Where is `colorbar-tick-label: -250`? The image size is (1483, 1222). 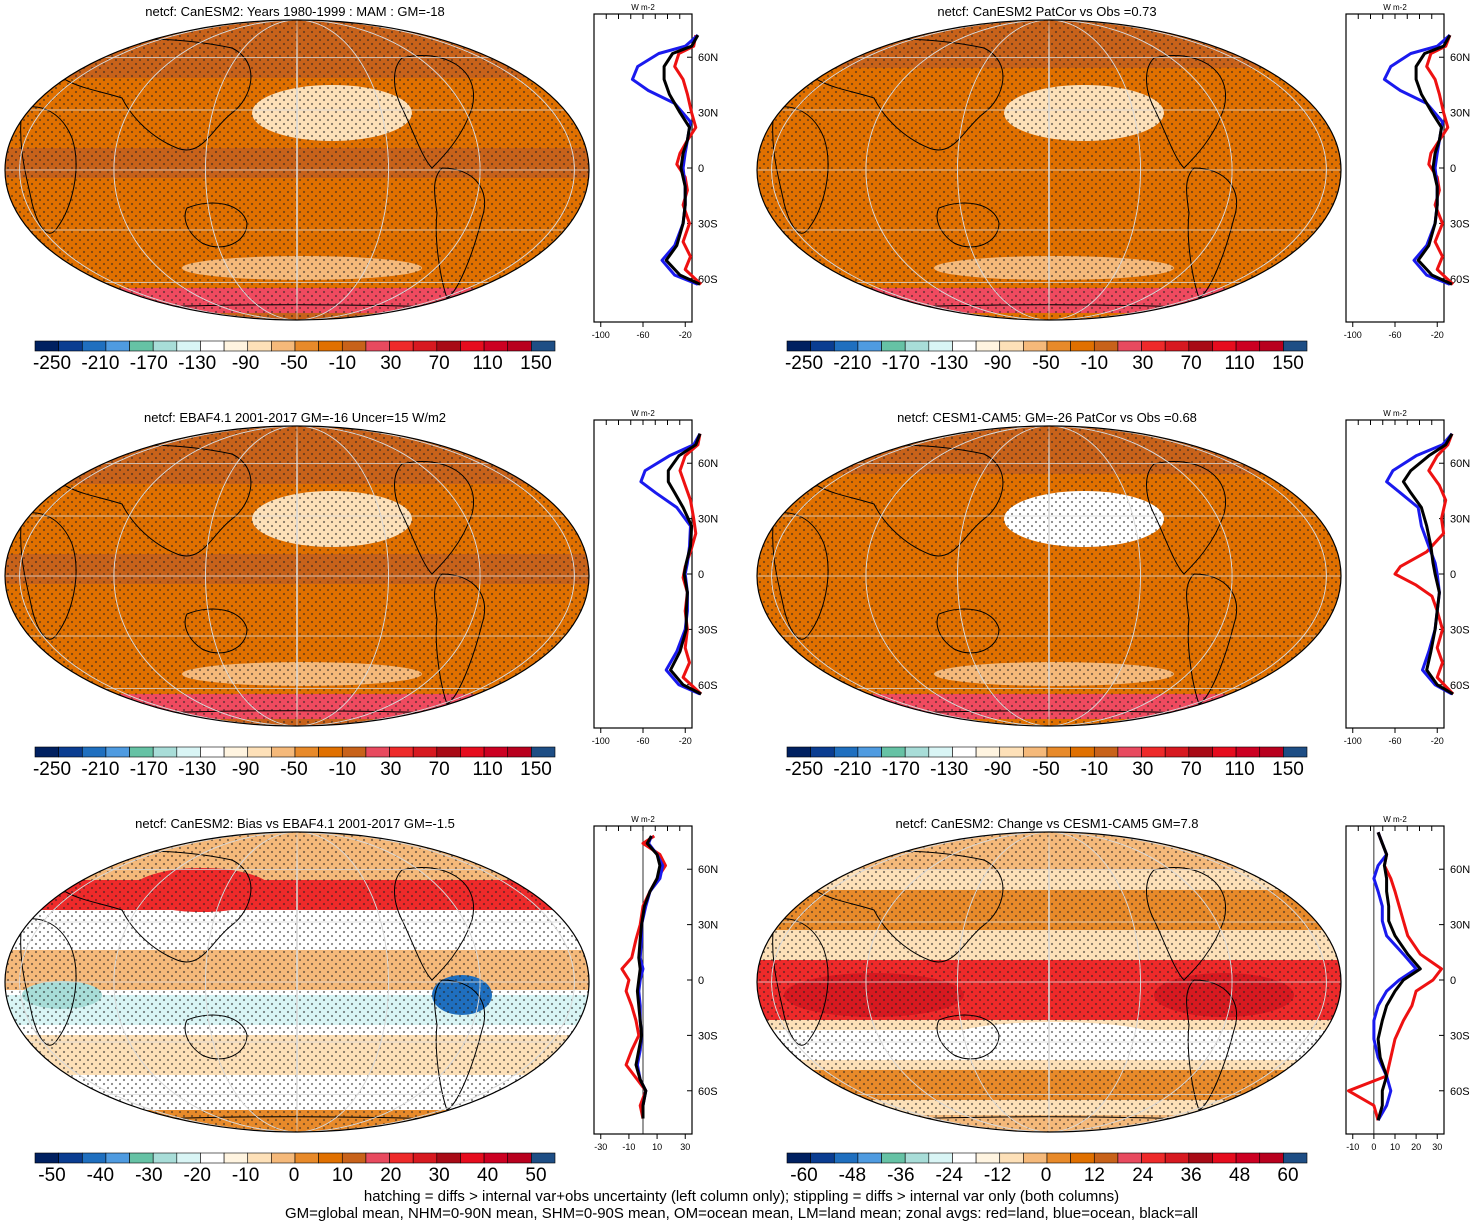
colorbar-tick-label: -250 is located at coordinates (52, 769).